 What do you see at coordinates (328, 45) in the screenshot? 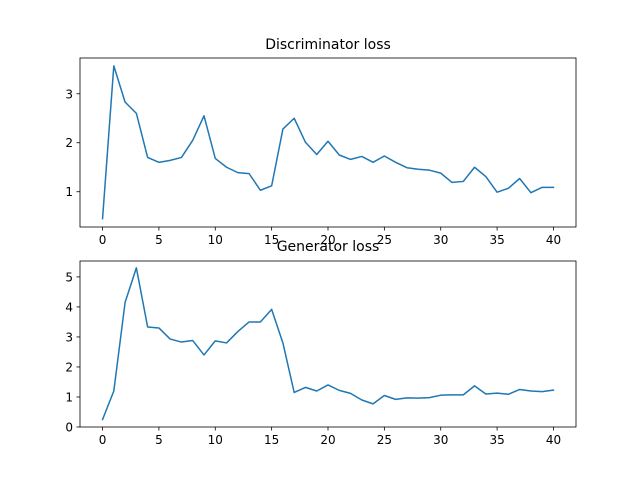
I see `chart-title: Discriminator loss` at bounding box center [328, 45].